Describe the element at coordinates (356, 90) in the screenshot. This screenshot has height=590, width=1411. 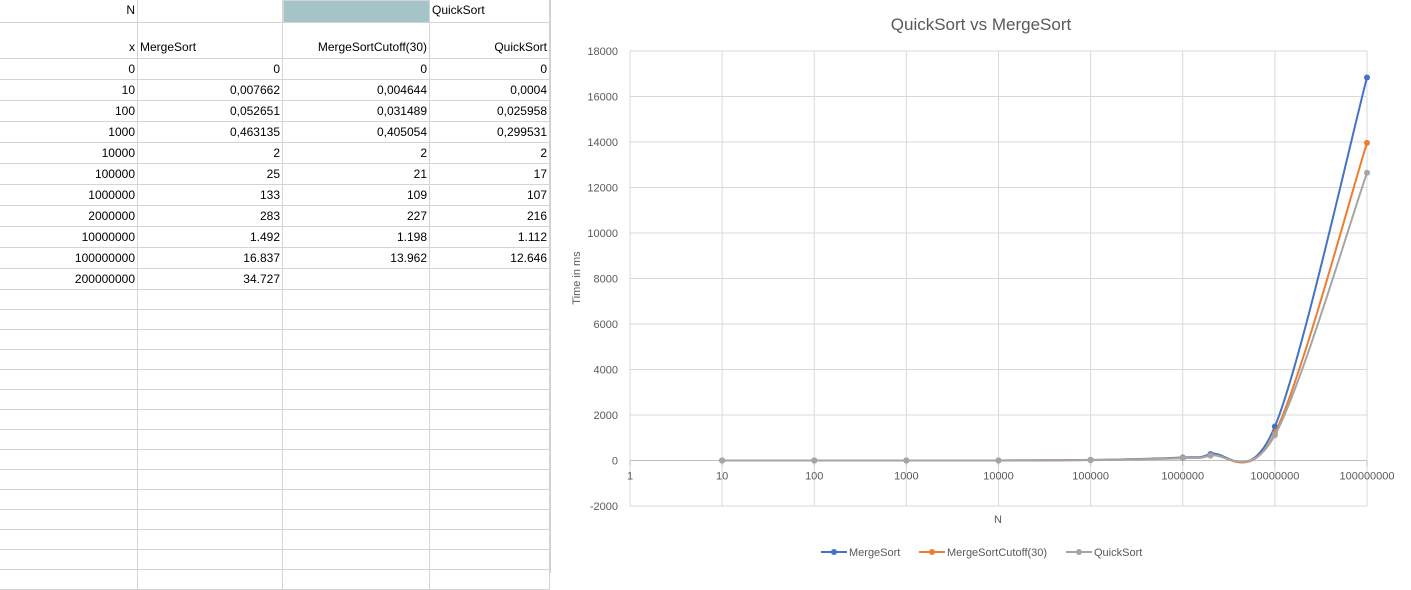
I see `table-cell-col-mergesort-cutoff: 0,004644` at that location.